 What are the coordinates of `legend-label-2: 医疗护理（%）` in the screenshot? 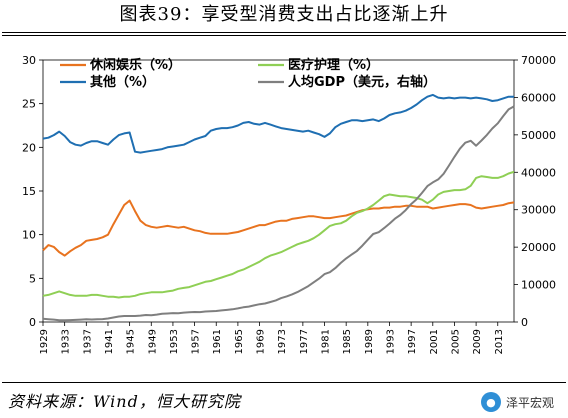 It's located at (333, 65).